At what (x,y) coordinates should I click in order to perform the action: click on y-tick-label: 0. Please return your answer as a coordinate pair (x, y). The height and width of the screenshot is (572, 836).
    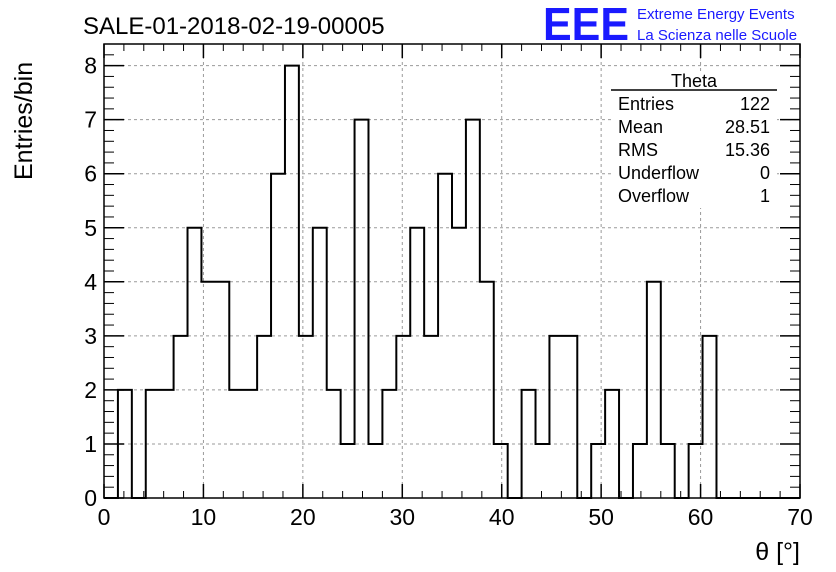
    Looking at the image, I should click on (90, 498).